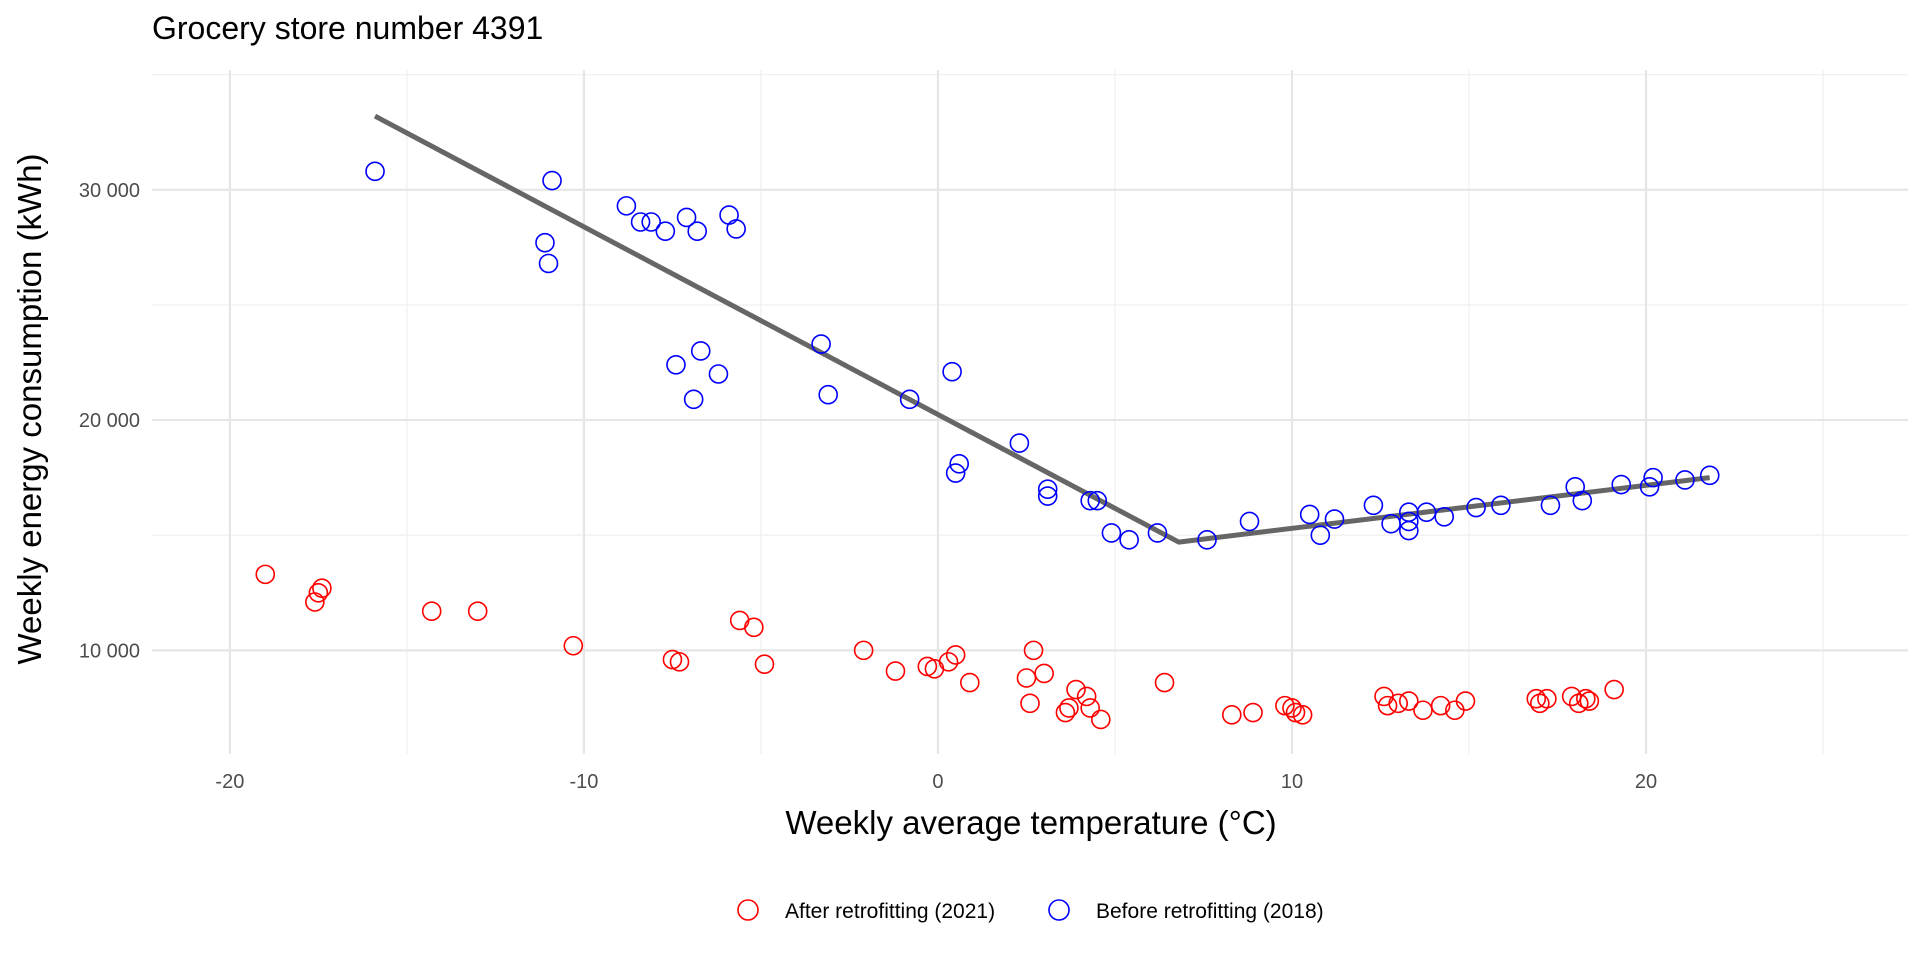  What do you see at coordinates (1292, 782) in the screenshot?
I see `x-tick-label: 10` at bounding box center [1292, 782].